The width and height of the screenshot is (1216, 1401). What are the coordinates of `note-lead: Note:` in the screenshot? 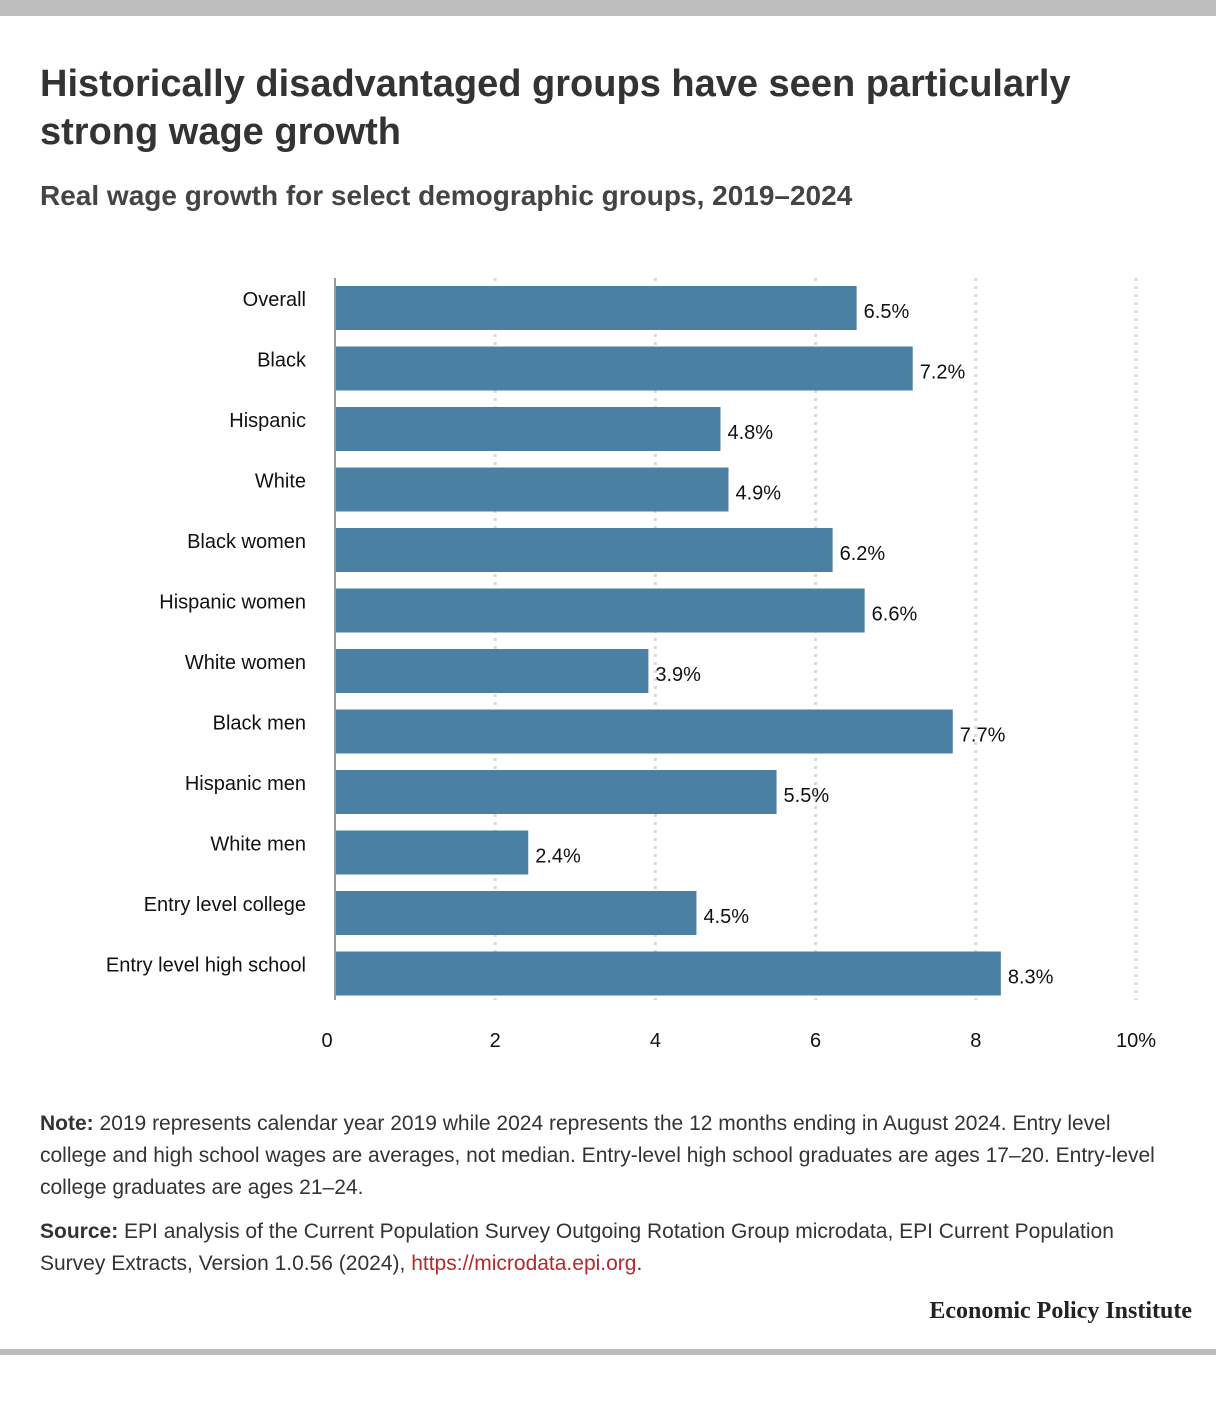 It's located at (67, 1123).